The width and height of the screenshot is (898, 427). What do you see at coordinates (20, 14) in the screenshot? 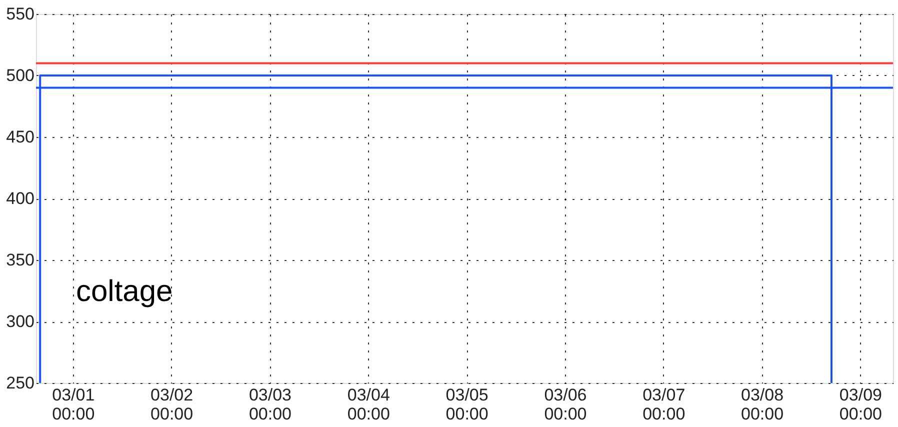
I see `y-tick-label: 550` at bounding box center [20, 14].